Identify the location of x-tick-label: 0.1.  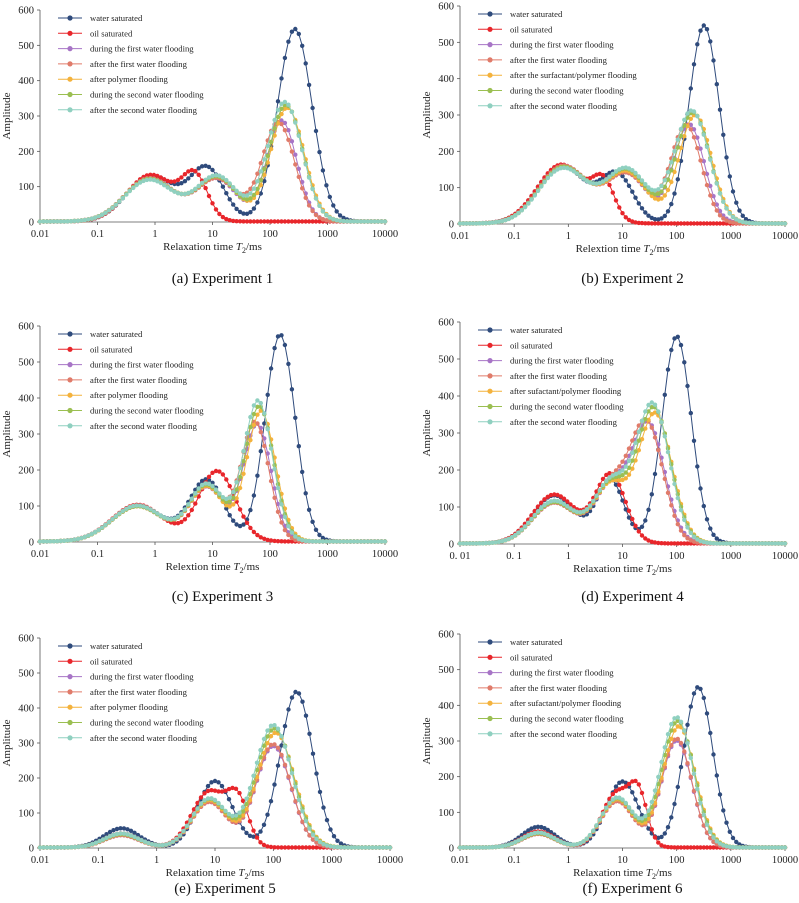
(514, 860).